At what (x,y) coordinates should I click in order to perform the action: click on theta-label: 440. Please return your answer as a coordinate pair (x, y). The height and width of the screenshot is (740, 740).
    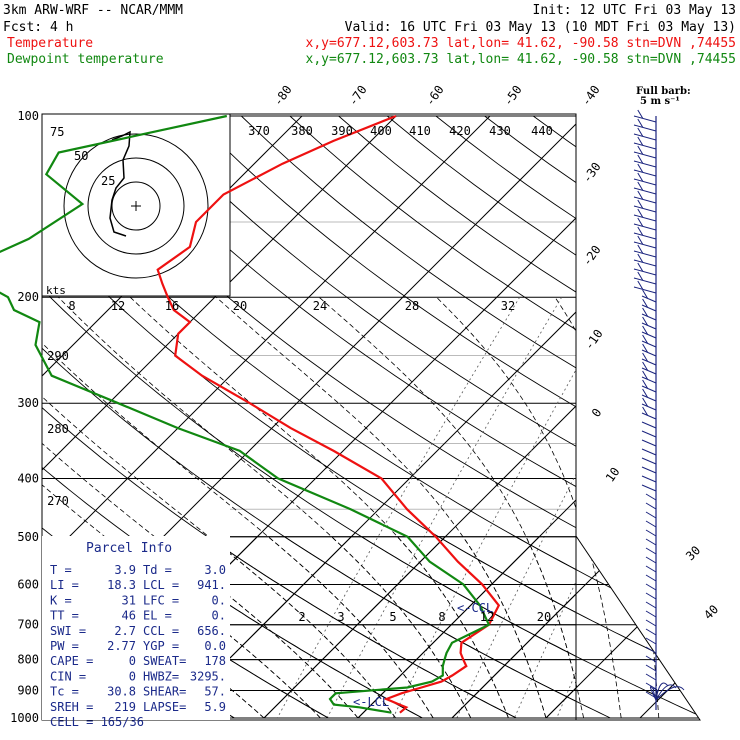
    Looking at the image, I should click on (542, 131).